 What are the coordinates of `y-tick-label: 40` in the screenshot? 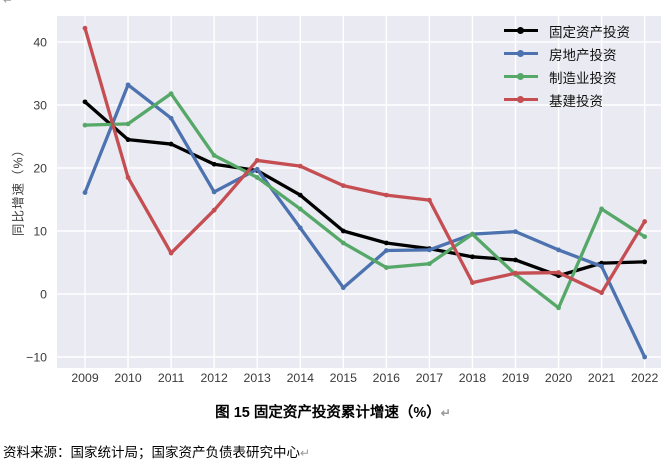 It's located at (40, 42).